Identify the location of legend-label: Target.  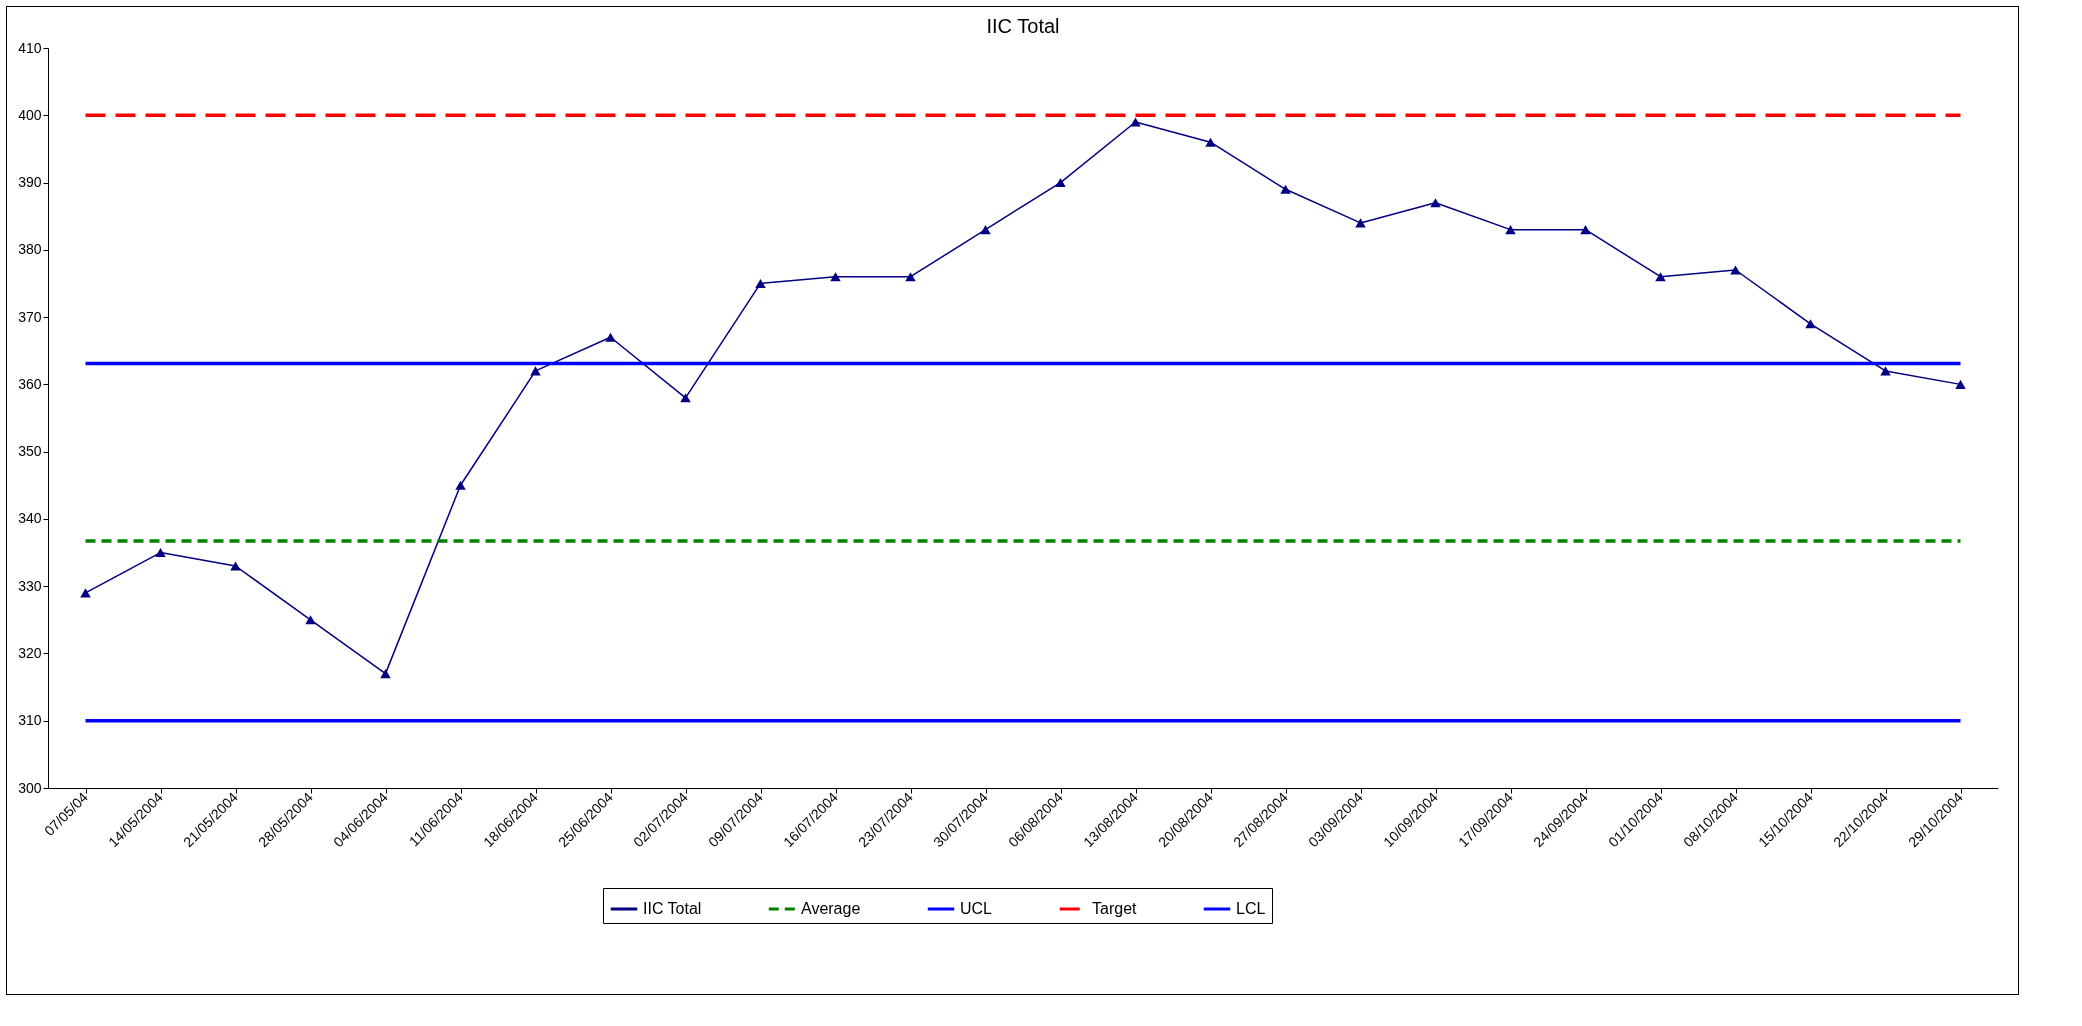
(1115, 908).